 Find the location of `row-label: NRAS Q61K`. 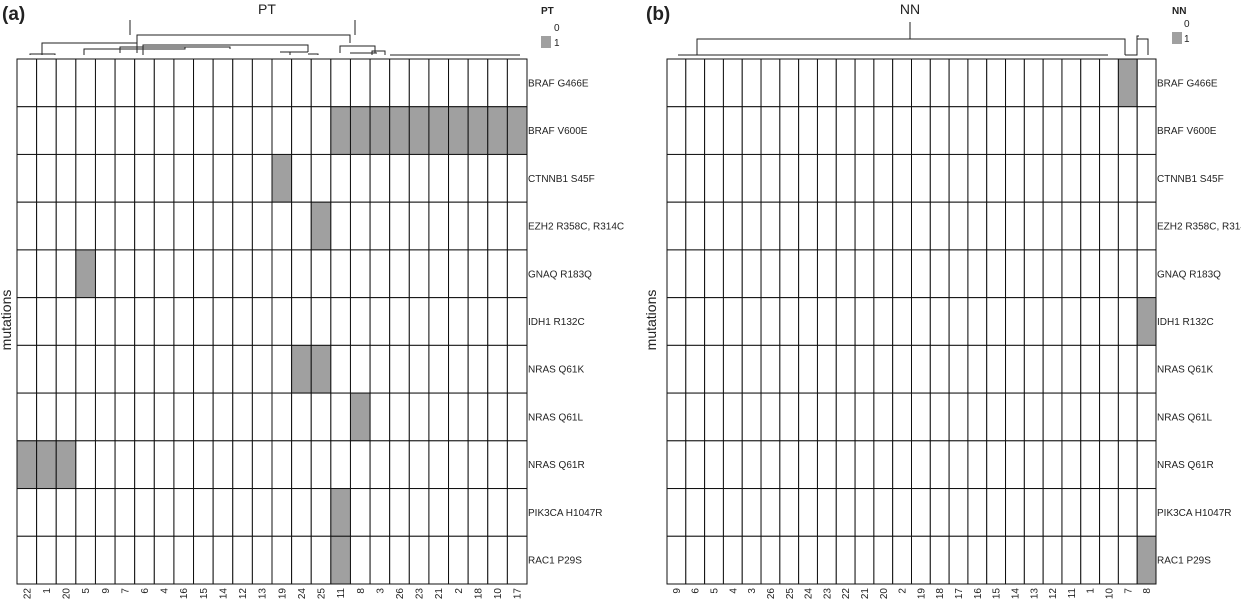

row-label: NRAS Q61K is located at coordinates (1185, 370).